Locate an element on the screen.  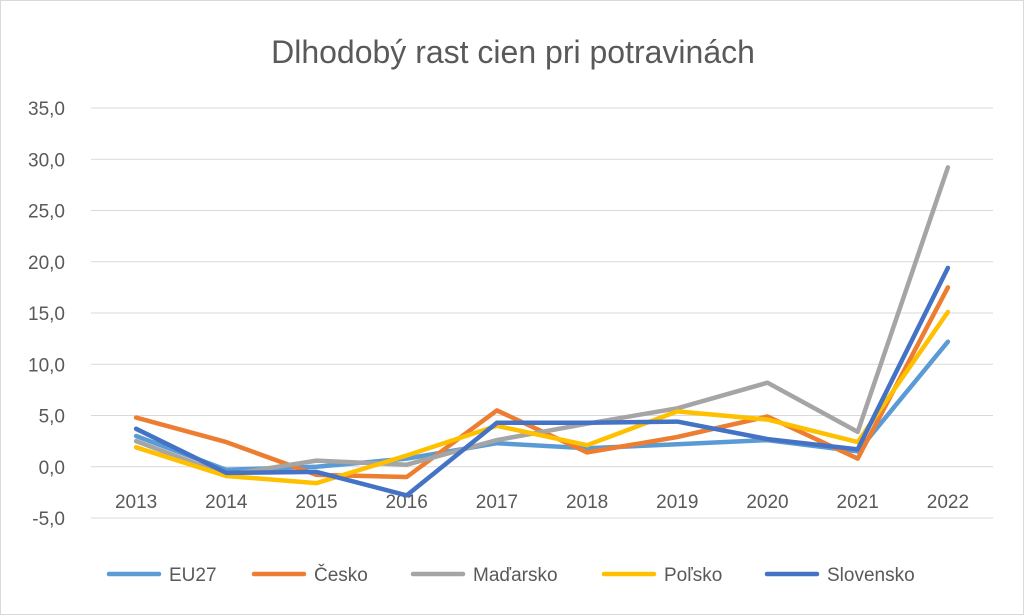
x-axis-ticks: 2013 2014 2015 2016 2017 2018 2019 2020 2021 2022 is located at coordinates (542, 502).